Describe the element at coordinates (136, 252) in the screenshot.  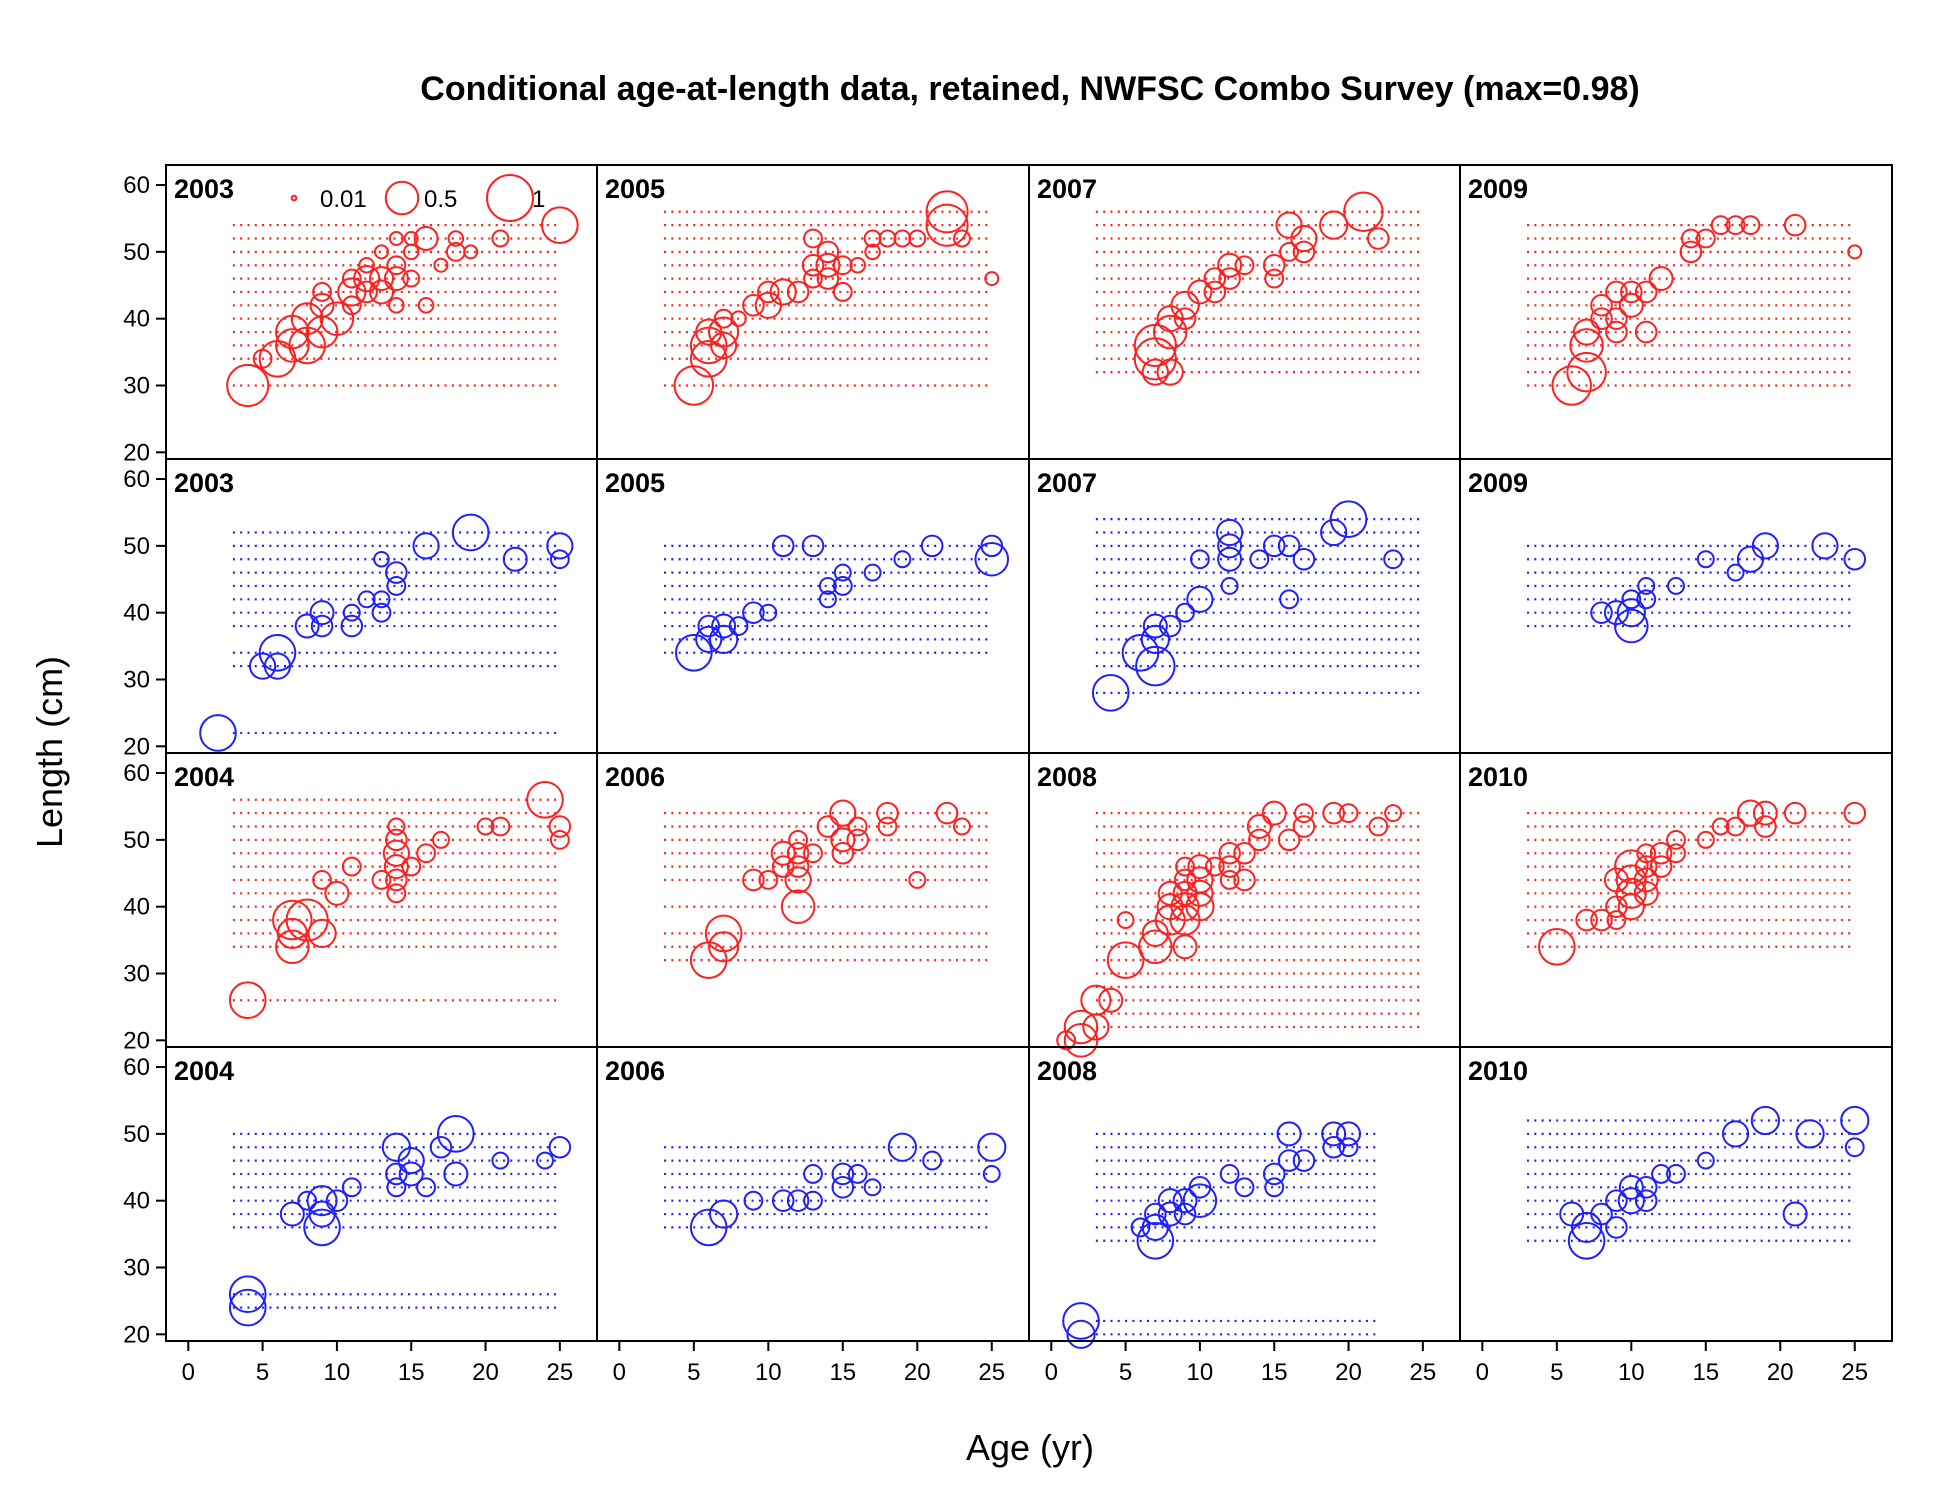
I see `y-tick-label: 50` at that location.